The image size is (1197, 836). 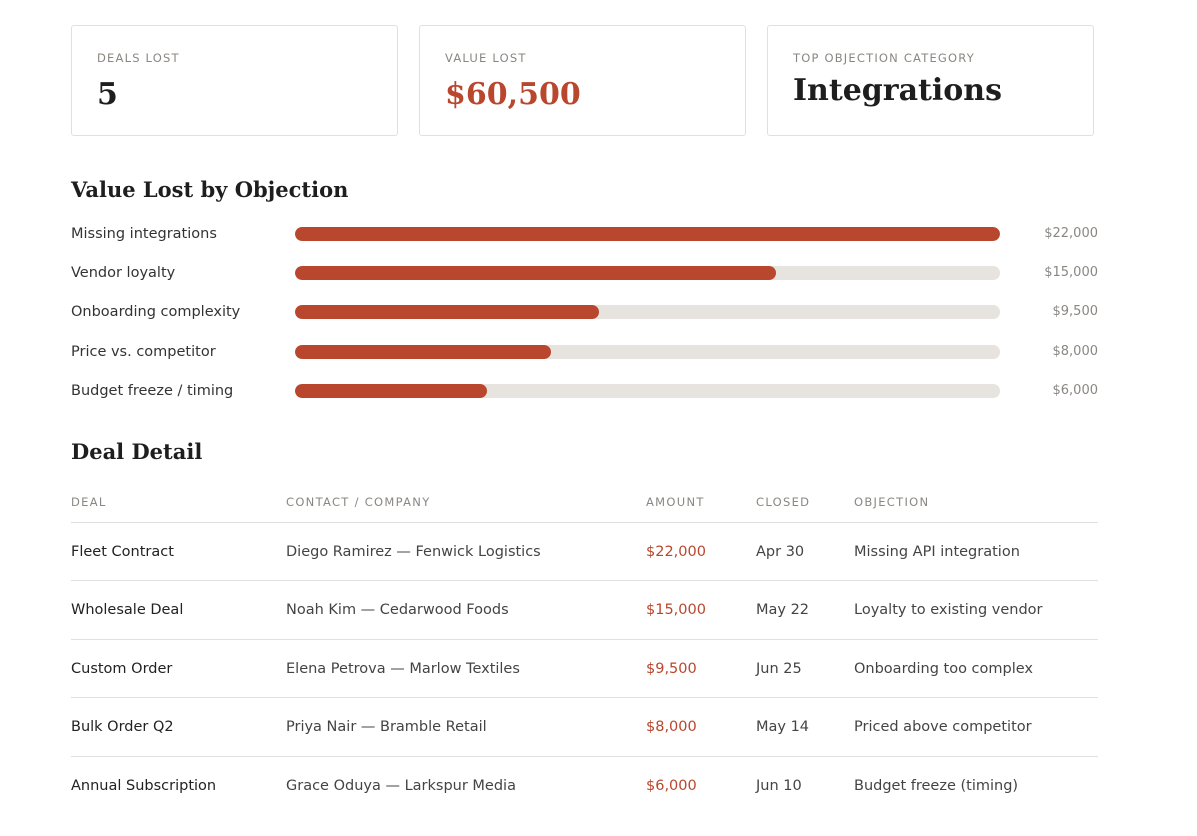 What do you see at coordinates (1075, 351) in the screenshot?
I see `bar-value-label: $8,000` at bounding box center [1075, 351].